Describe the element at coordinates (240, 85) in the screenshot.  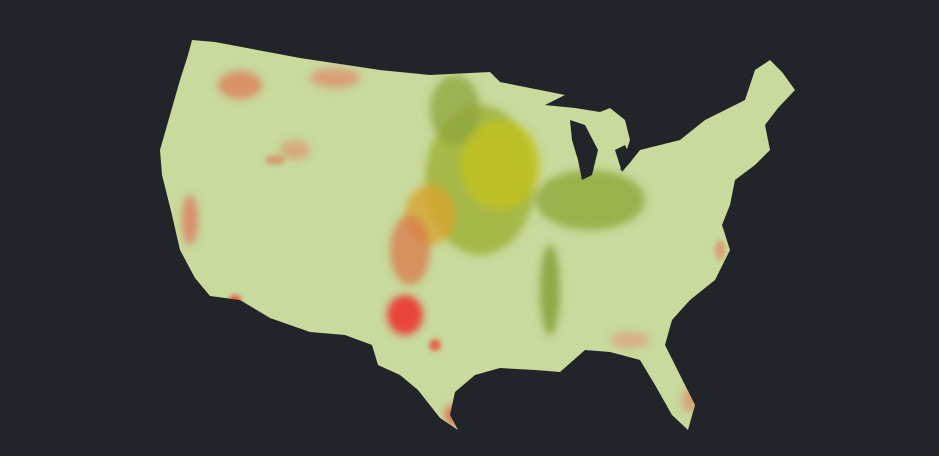
I see `washington` at that location.